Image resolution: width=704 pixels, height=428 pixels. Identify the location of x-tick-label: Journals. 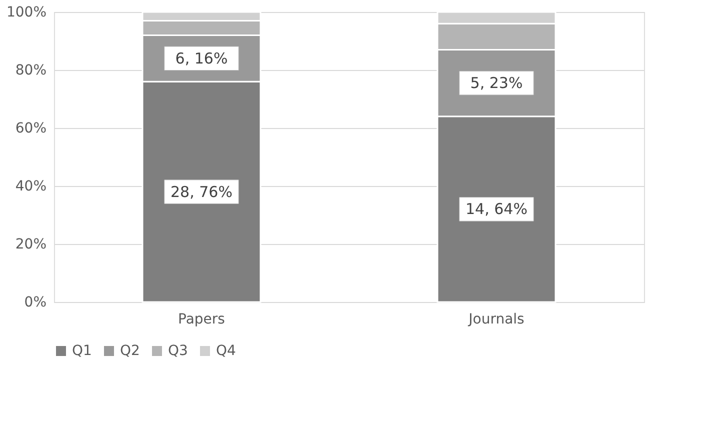
(496, 320).